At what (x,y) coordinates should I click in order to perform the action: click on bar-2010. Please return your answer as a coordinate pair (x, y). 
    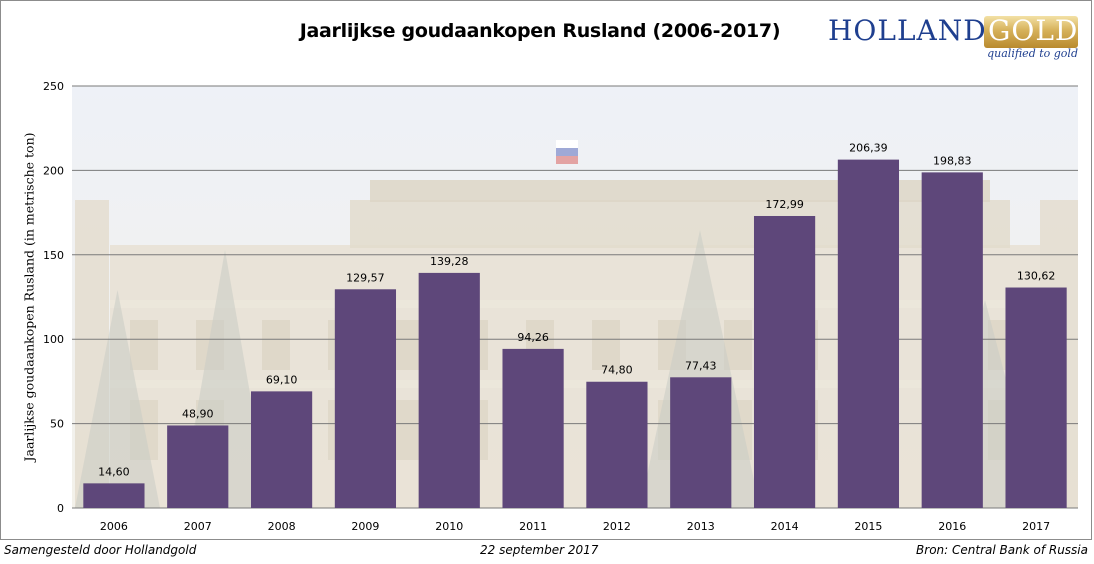
    Looking at the image, I should click on (449, 390).